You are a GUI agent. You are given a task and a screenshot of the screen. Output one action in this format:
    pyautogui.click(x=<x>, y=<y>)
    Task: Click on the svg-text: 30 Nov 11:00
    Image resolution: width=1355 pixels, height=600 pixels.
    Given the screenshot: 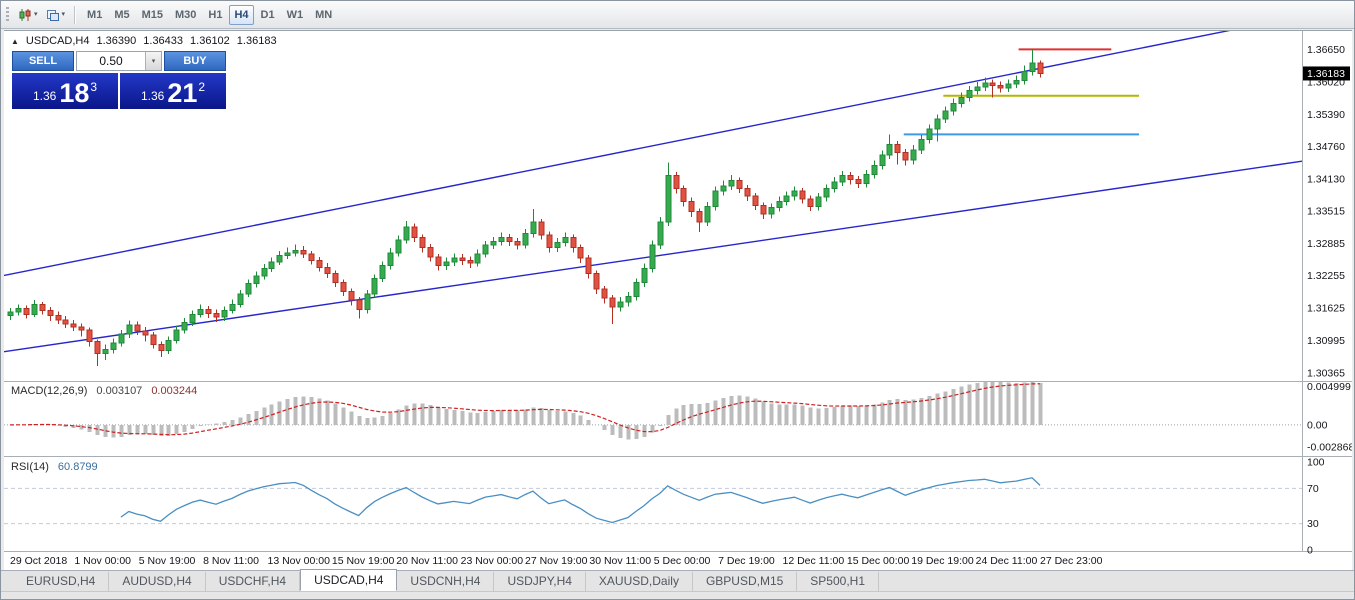 What is the action you would take?
    pyautogui.click(x=620, y=561)
    